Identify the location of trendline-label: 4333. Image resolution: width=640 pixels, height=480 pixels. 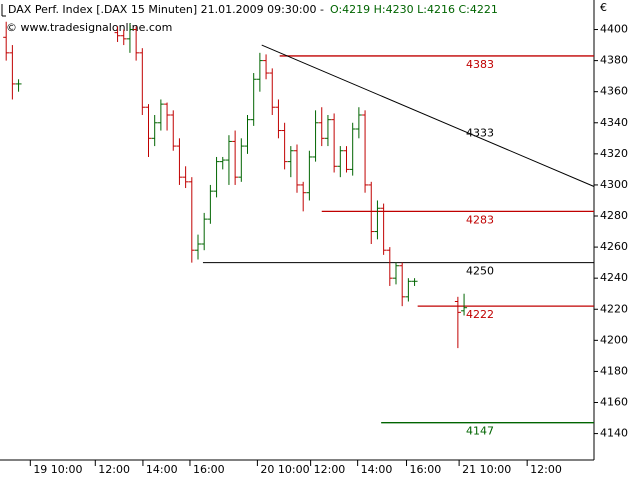
(480, 133).